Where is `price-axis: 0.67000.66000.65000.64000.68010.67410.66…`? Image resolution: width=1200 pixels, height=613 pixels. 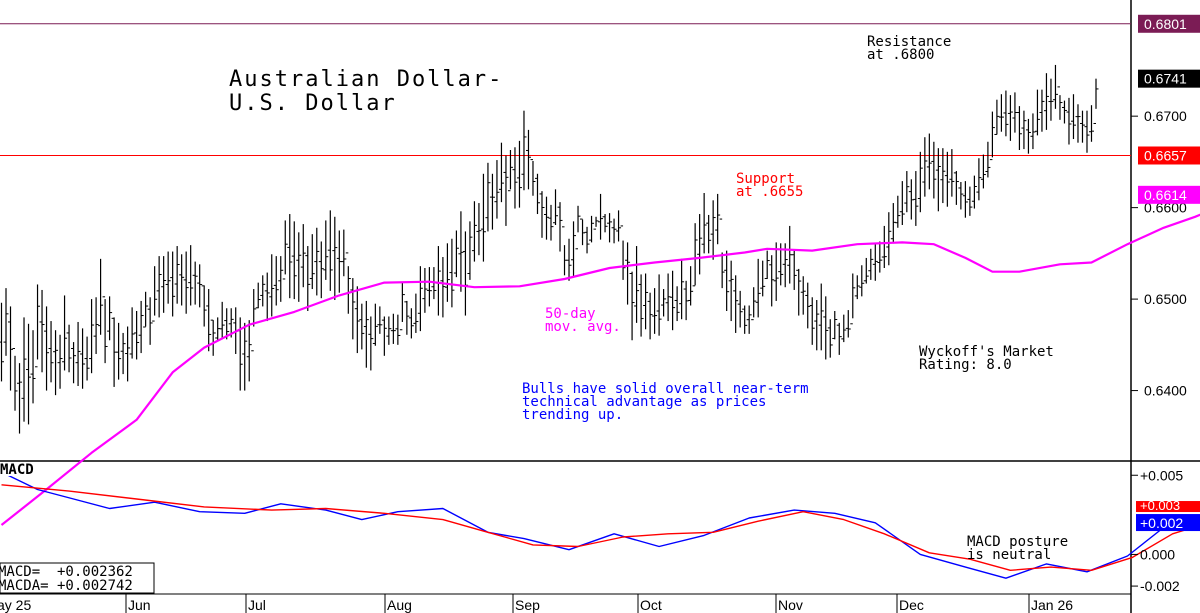
price-axis: 0.67000.66000.65000.64000.68010.67410.66… is located at coordinates (1165, 206).